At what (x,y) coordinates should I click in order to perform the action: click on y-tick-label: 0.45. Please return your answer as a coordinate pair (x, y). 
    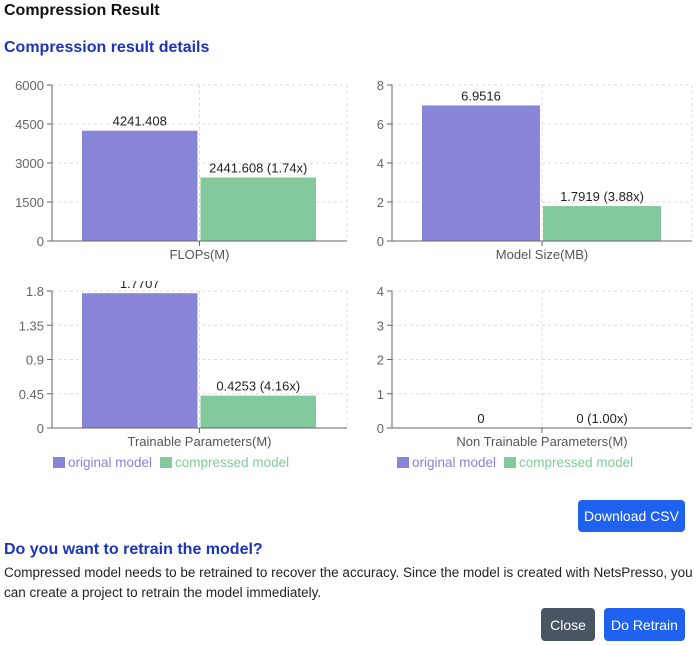
    Looking at the image, I should click on (31, 394).